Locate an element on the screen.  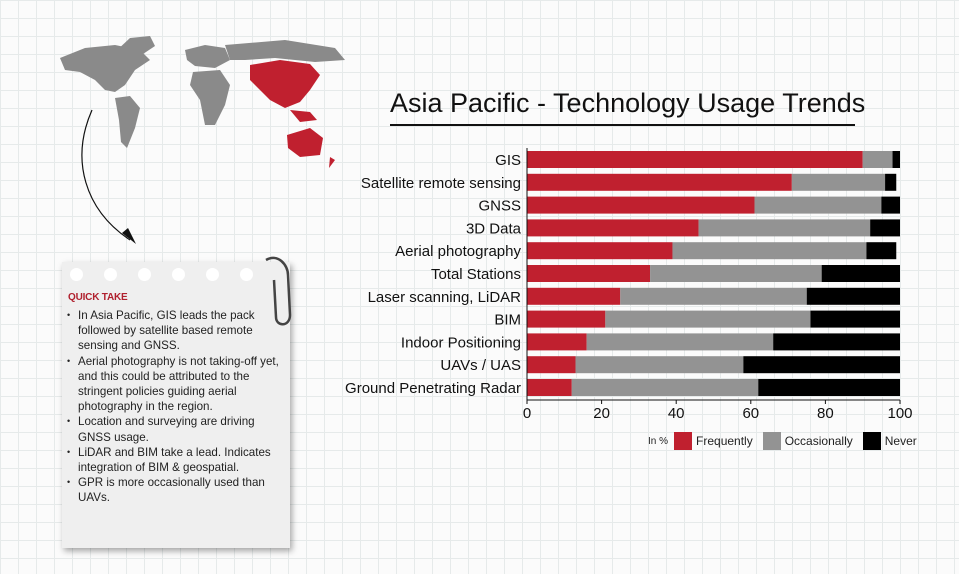
category-label: GNSS is located at coordinates (499, 206).